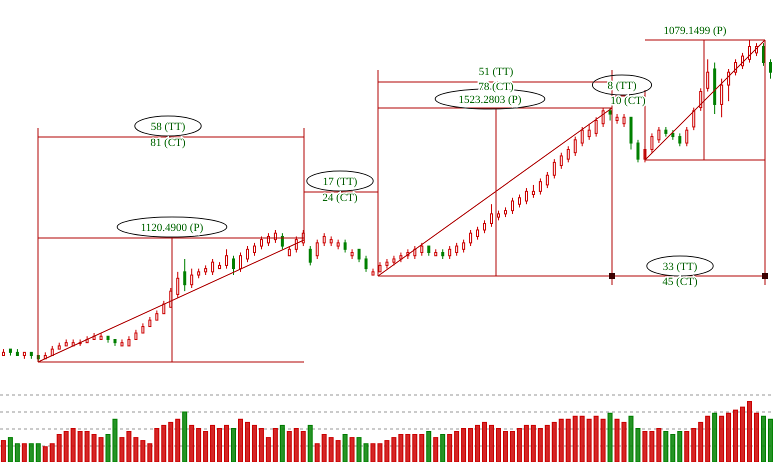  What do you see at coordinates (168, 143) in the screenshot?
I see `annotation: 81 (CT)` at bounding box center [168, 143].